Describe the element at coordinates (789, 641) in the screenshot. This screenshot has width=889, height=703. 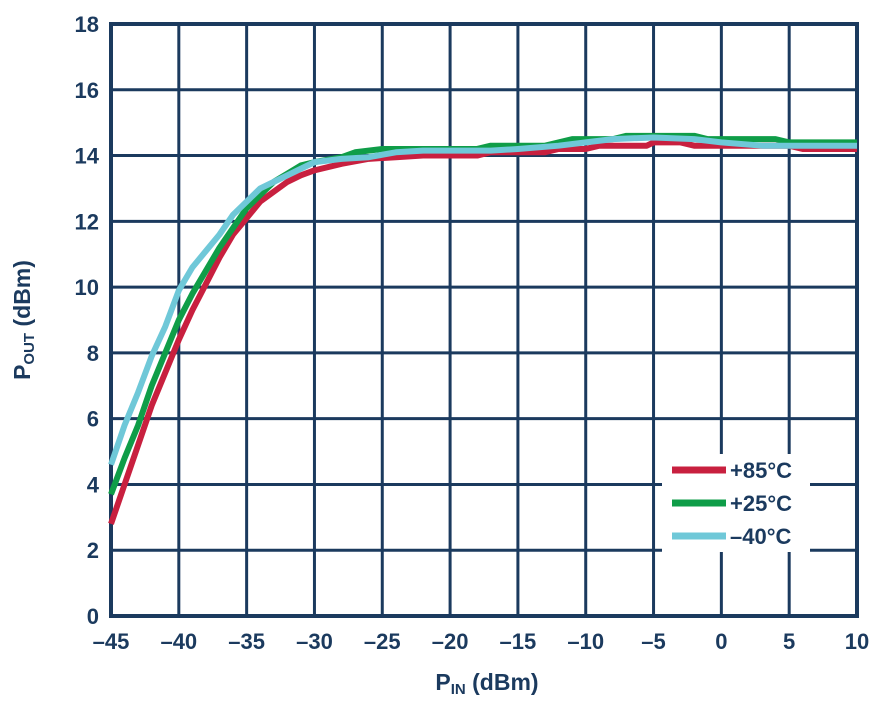
I see `x-tick-label: 5` at that location.